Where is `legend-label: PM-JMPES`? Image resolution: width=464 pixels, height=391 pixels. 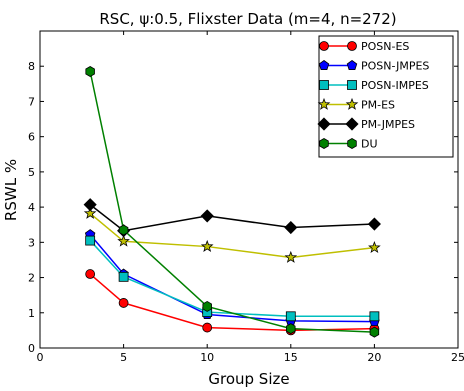
legend-label: PM-JMPES is located at coordinates (388, 124).